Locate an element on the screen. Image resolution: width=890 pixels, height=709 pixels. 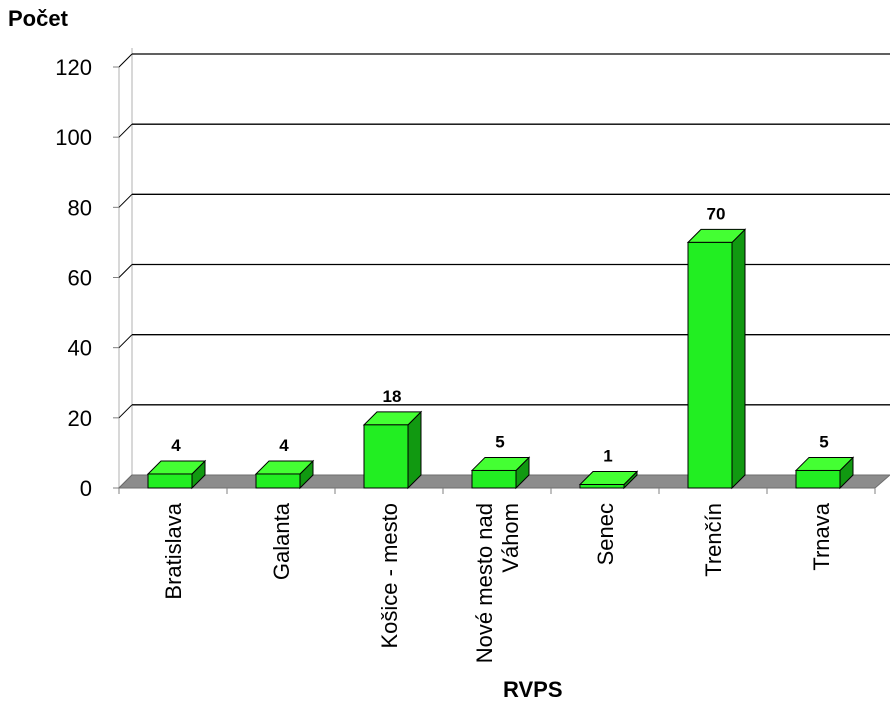
data-label: 1 is located at coordinates (607, 455).